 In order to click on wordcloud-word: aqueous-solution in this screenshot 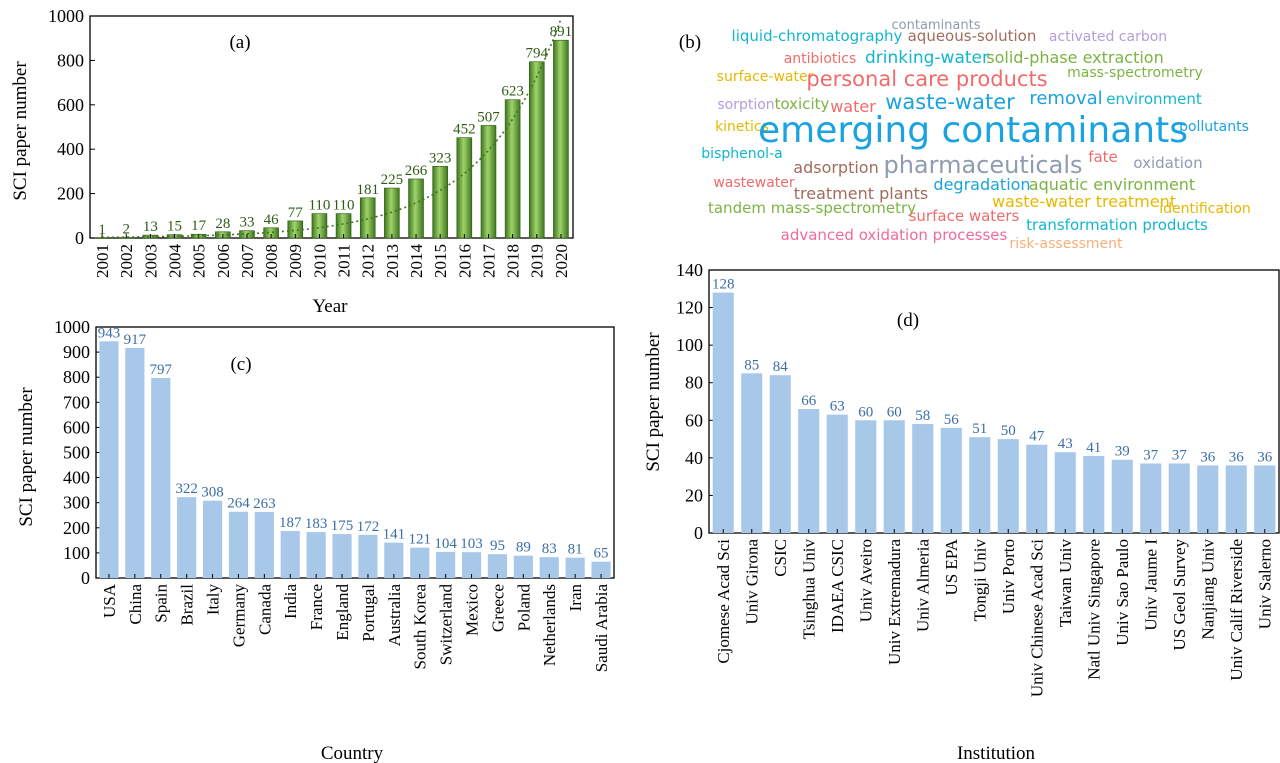, I will do `click(972, 36)`.